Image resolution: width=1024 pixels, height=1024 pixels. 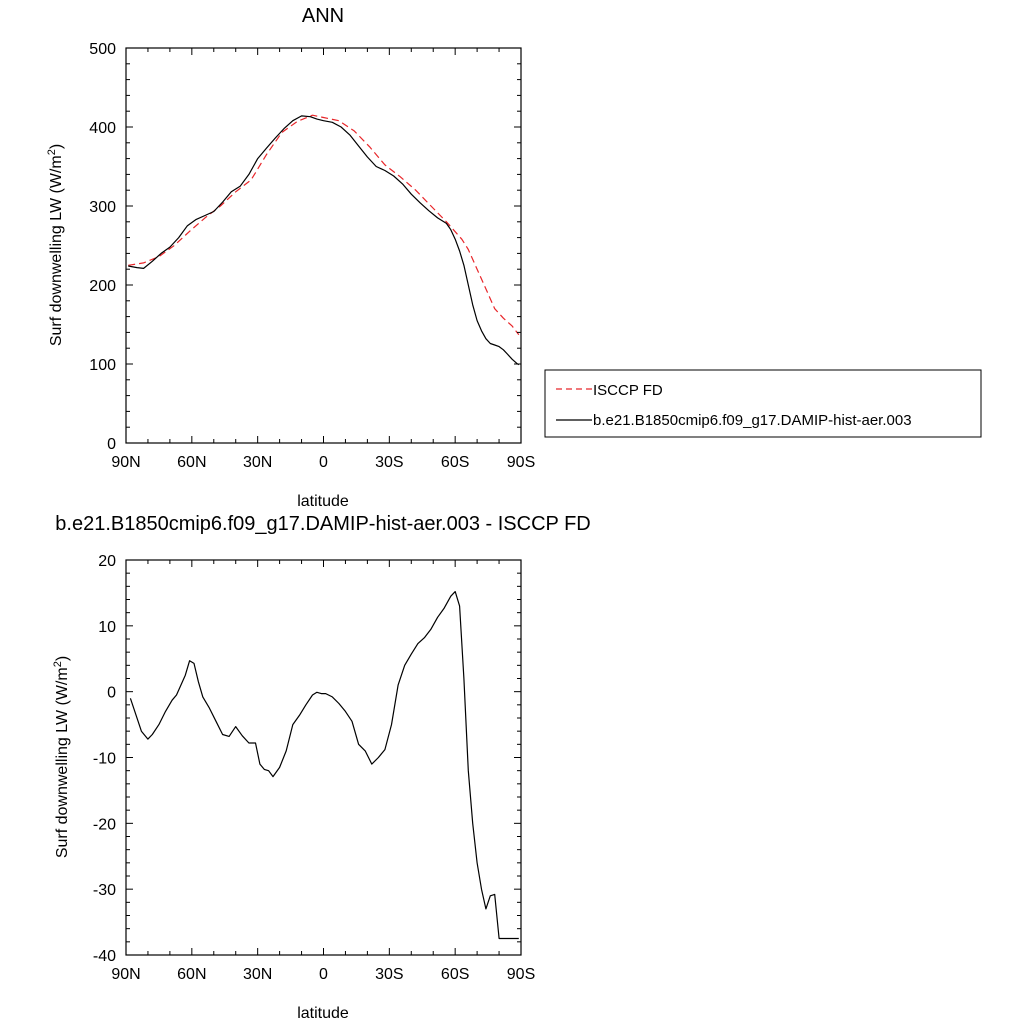 What do you see at coordinates (55, 245) in the screenshot?
I see `top-y-axis-label: Surf downwelling LW (W/m2)` at bounding box center [55, 245].